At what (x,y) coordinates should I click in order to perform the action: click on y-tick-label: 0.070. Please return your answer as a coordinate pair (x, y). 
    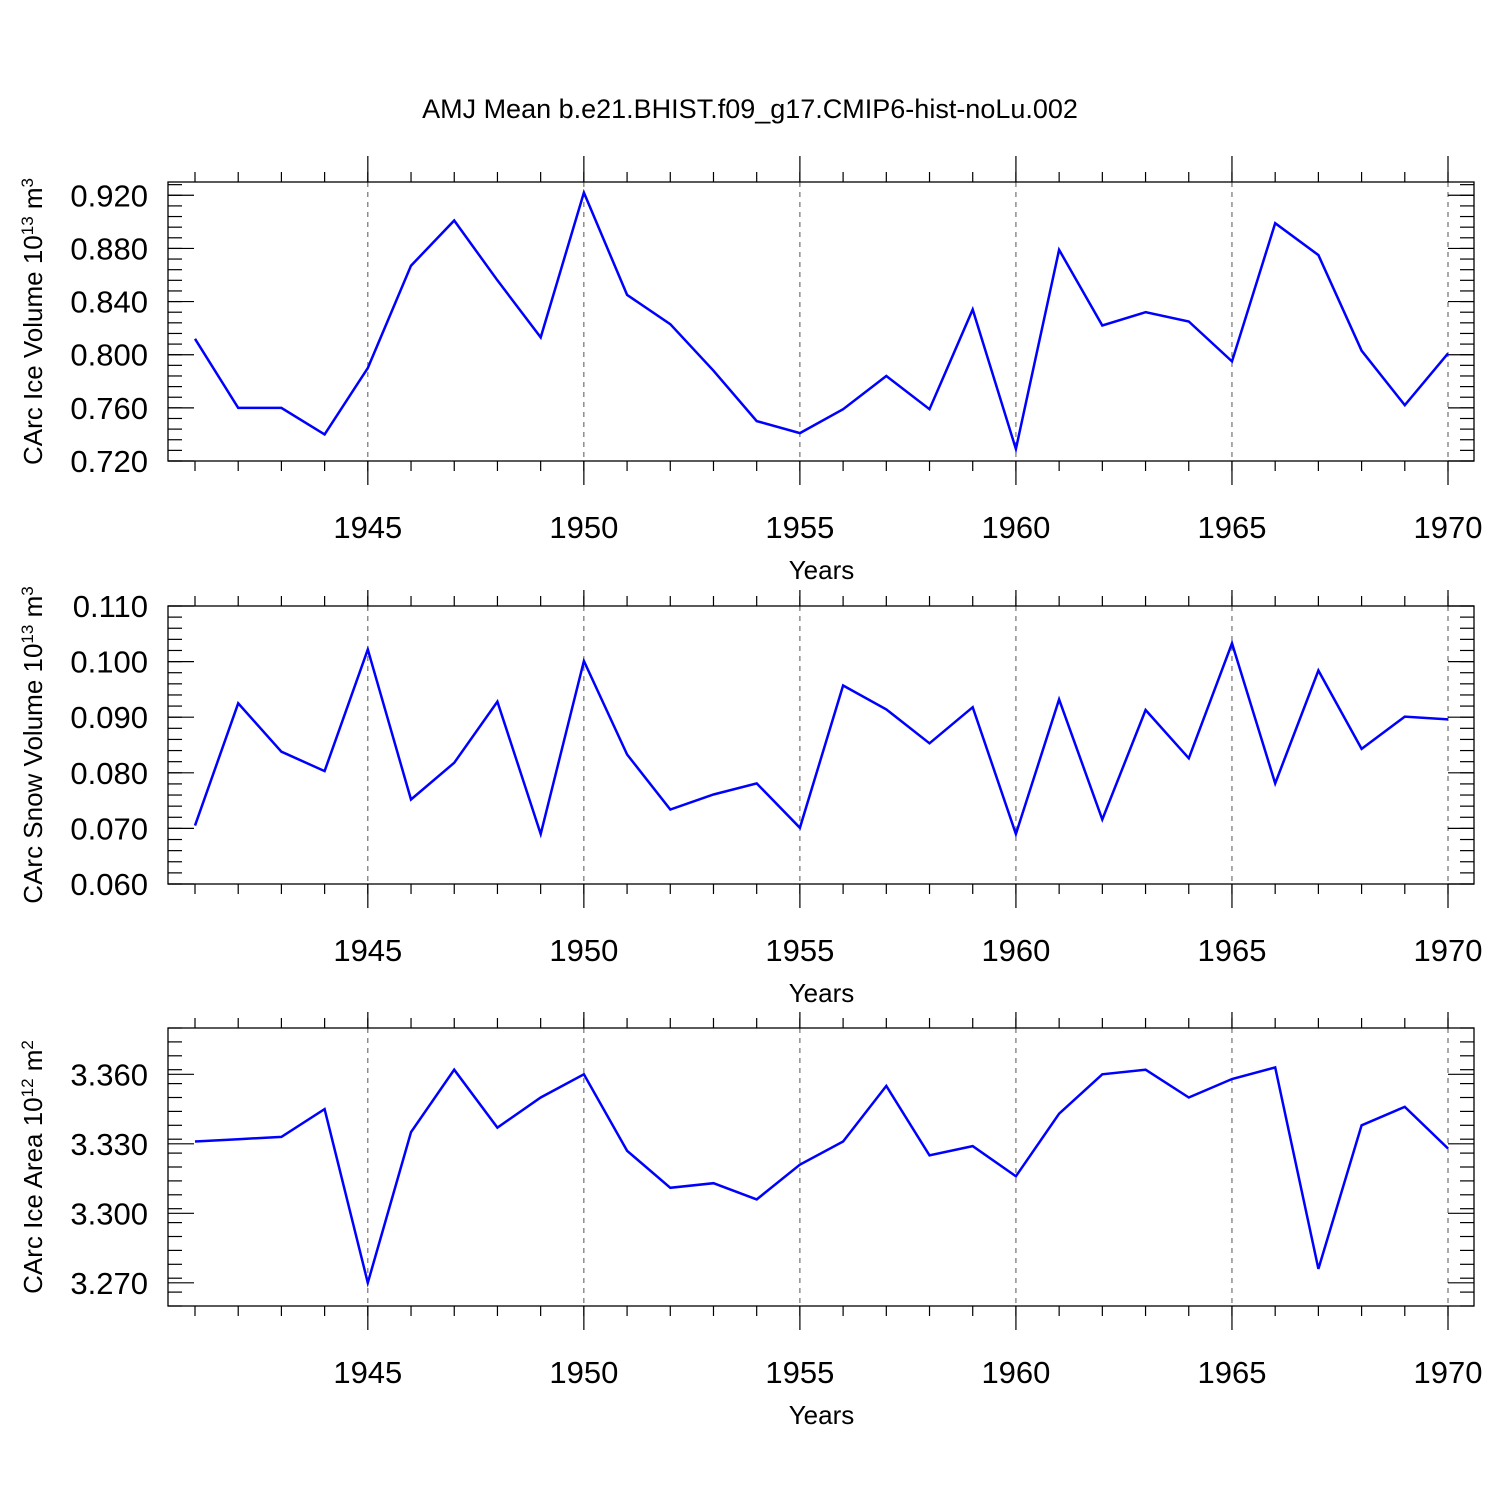
    Looking at the image, I should click on (109, 828).